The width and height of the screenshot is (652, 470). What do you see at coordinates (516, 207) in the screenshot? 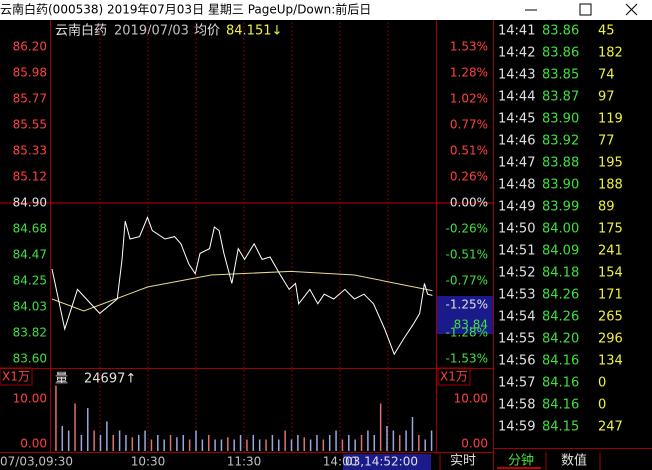
I see `trade-time: 14:49` at bounding box center [516, 207].